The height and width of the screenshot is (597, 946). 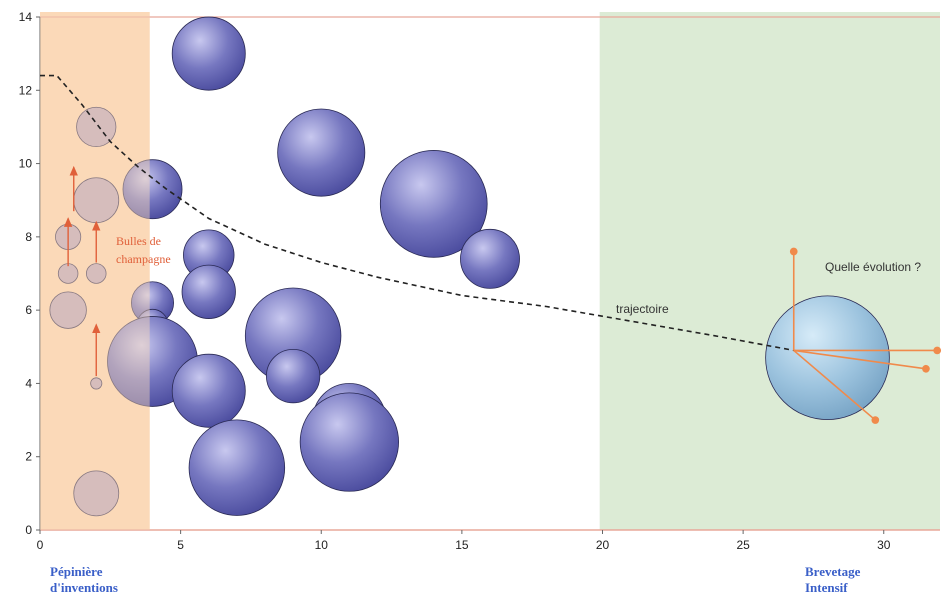 I want to click on zone-label-pepiniere-line1: Pépinière, so click(x=76, y=571).